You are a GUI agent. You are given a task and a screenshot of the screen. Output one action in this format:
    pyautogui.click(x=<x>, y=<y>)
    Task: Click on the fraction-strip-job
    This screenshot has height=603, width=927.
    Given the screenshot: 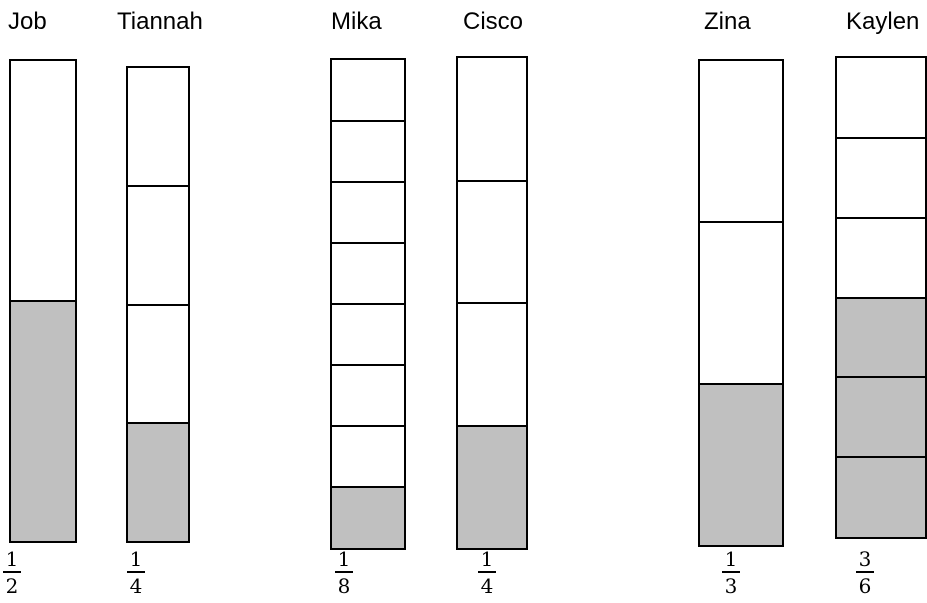 What is the action you would take?
    pyautogui.click(x=43, y=301)
    